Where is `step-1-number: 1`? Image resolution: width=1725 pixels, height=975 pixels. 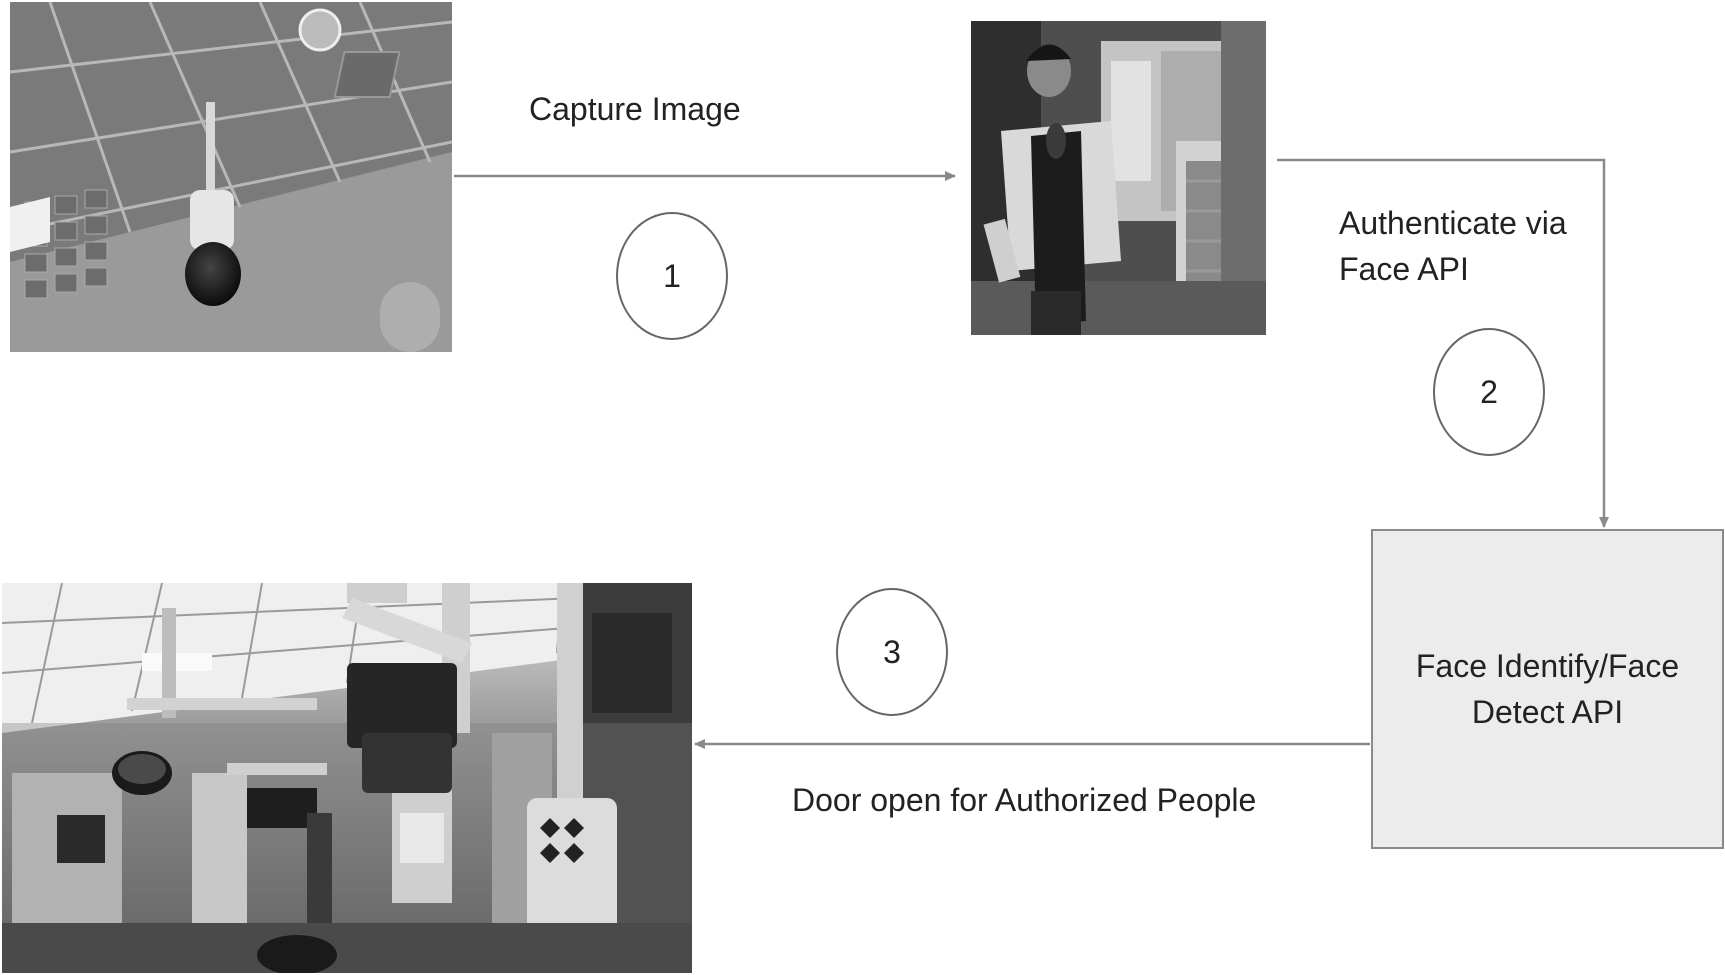 step-1-number: 1 is located at coordinates (672, 275).